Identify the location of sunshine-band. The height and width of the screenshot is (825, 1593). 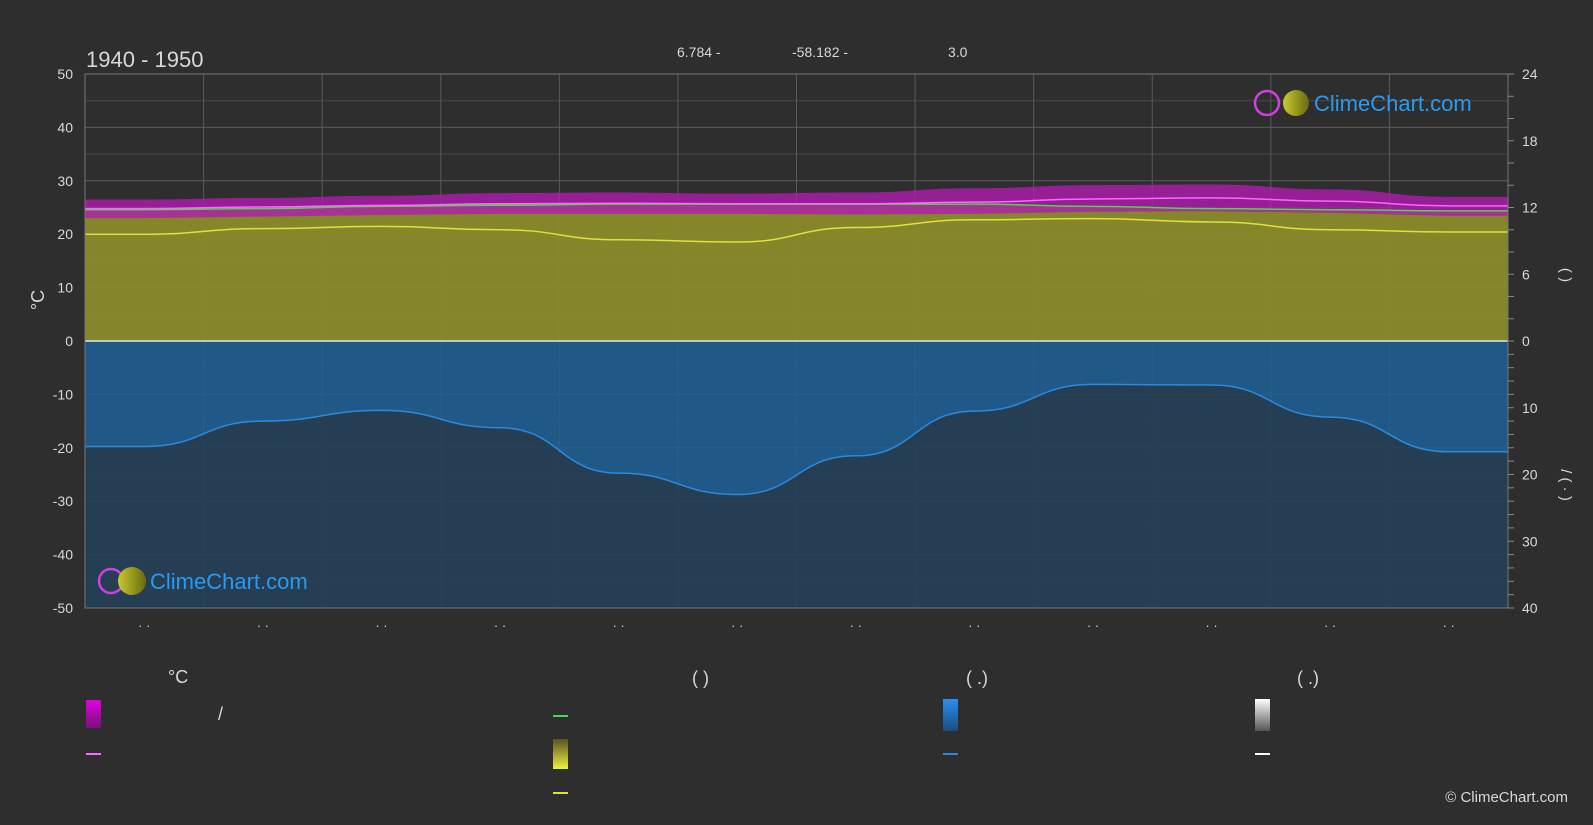
(796, 272).